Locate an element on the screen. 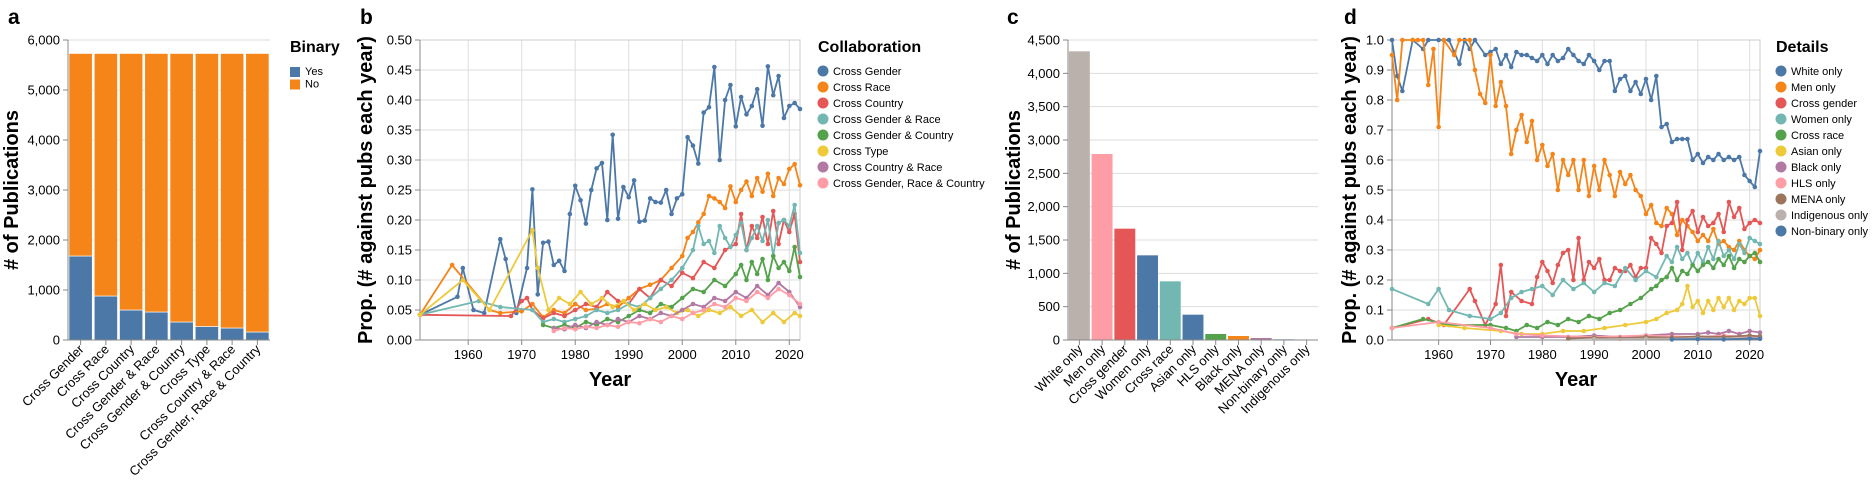  bar-cross-gender-yes is located at coordinates (80, 298).